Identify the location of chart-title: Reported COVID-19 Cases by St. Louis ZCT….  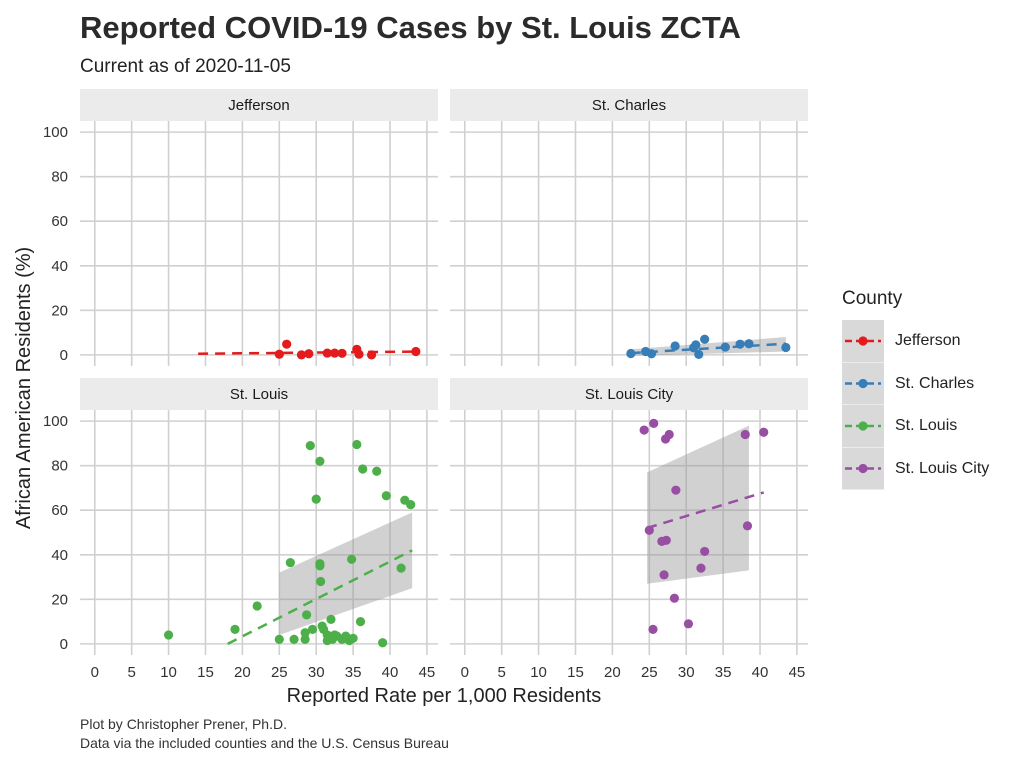
(410, 27).